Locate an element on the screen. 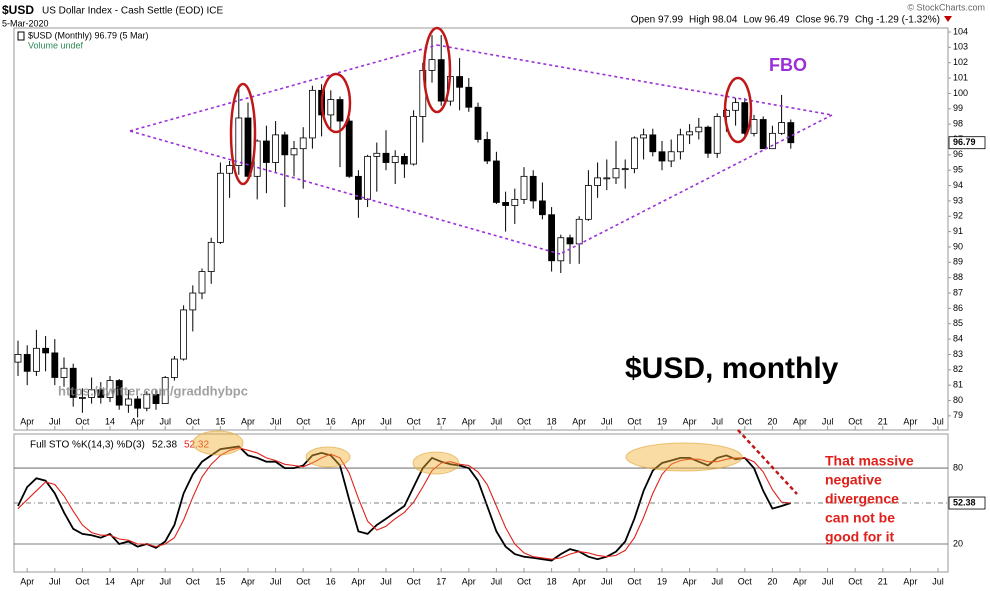 Image resolution: width=990 pixels, height=591 pixels. watermark: https://twitter.com/graddhybpc is located at coordinates (153, 390).